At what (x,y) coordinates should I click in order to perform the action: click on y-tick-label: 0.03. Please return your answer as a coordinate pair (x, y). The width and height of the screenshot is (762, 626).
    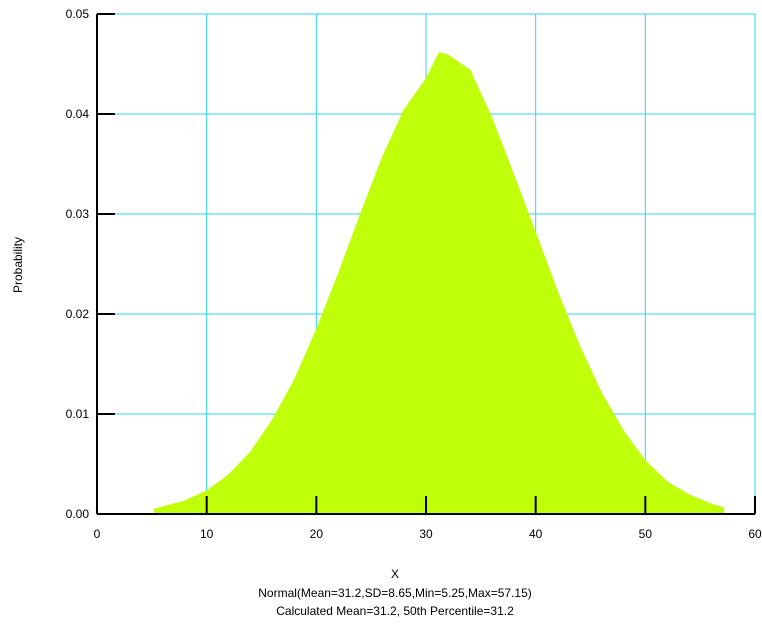
    Looking at the image, I should click on (78, 214).